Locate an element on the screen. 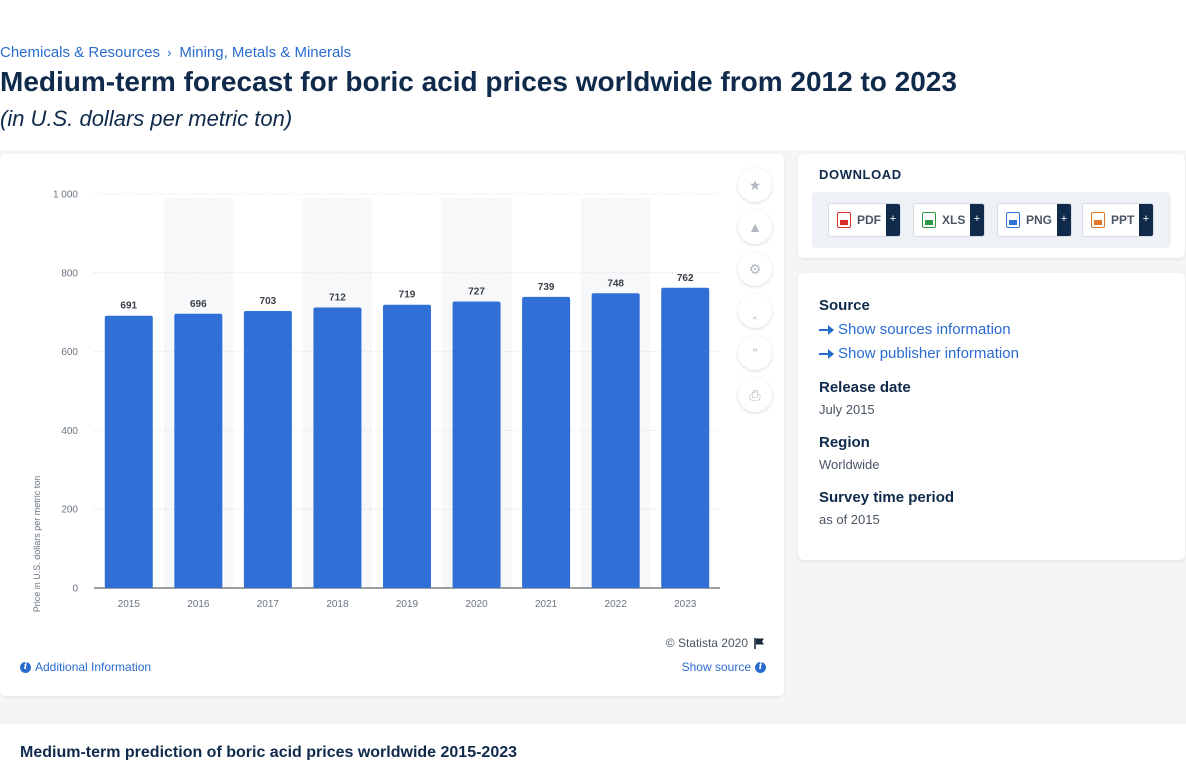  source-heading: Source is located at coordinates (844, 305).